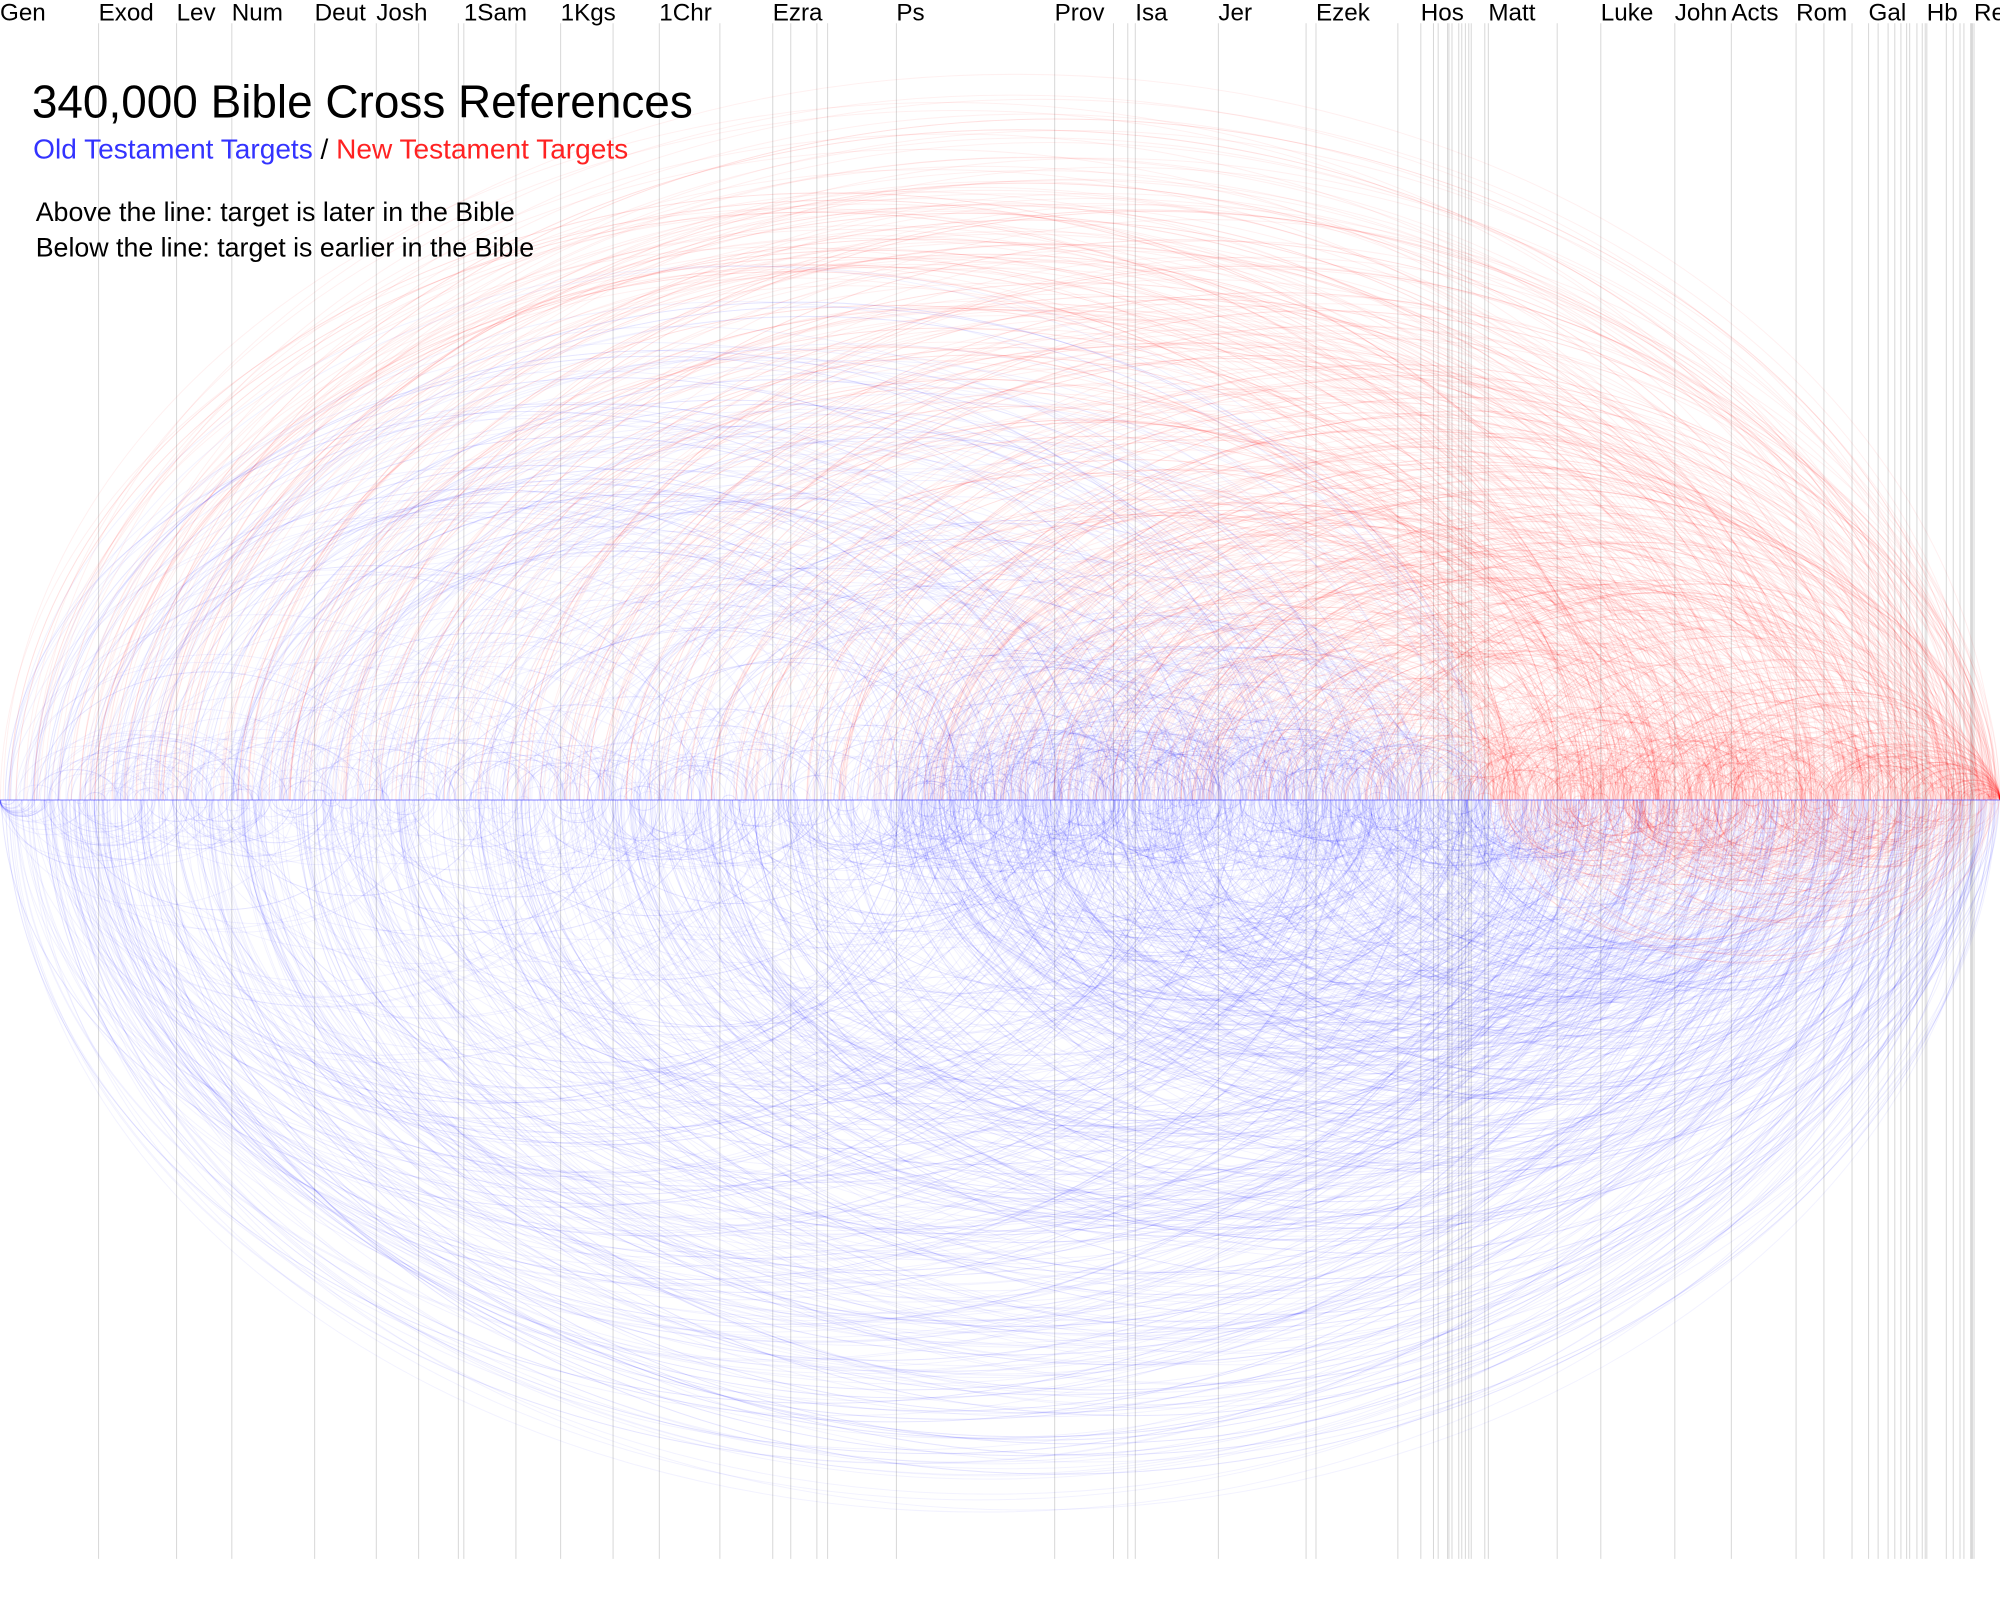 This screenshot has height=1600, width=2000. Describe the element at coordinates (910, 13) in the screenshot. I see `book-label: Ps` at that location.